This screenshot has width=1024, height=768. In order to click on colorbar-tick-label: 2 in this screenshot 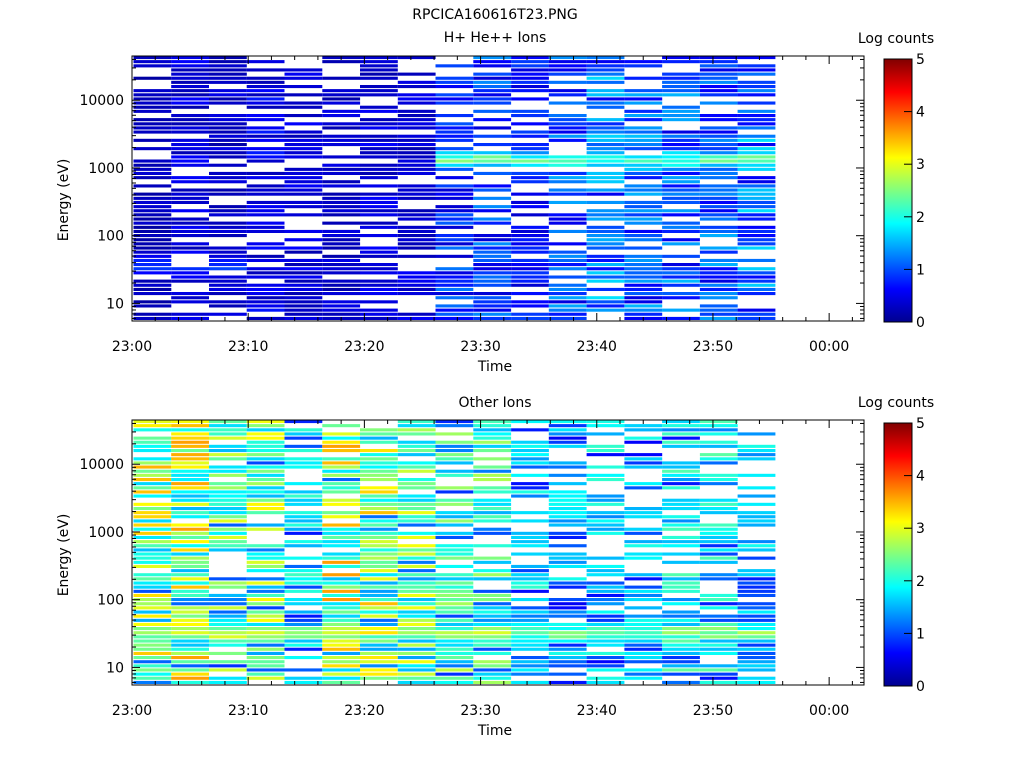, I will do `click(920, 582)`.